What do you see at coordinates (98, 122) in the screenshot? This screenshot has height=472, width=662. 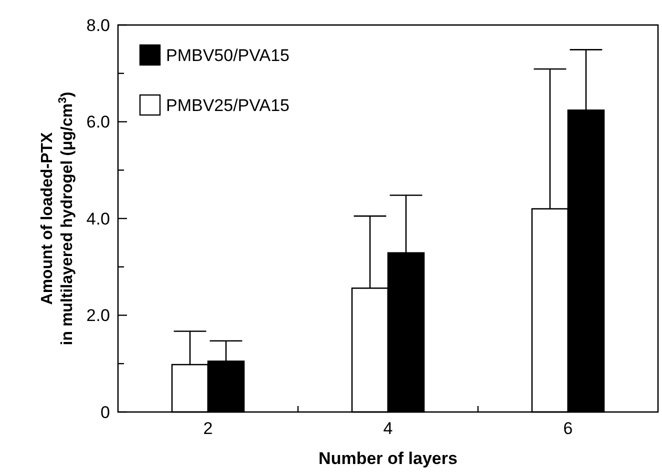 I see `y-tick-label: 6.0` at bounding box center [98, 122].